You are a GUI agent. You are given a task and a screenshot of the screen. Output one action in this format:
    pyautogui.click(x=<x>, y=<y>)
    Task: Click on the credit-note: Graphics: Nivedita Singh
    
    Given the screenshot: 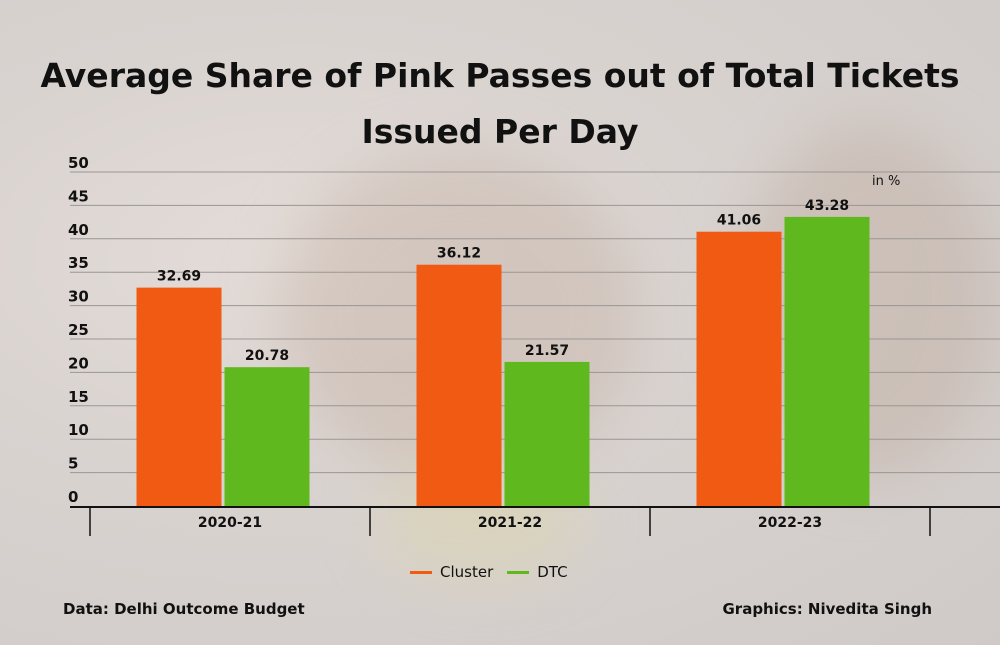 What is the action you would take?
    pyautogui.click(x=827, y=609)
    